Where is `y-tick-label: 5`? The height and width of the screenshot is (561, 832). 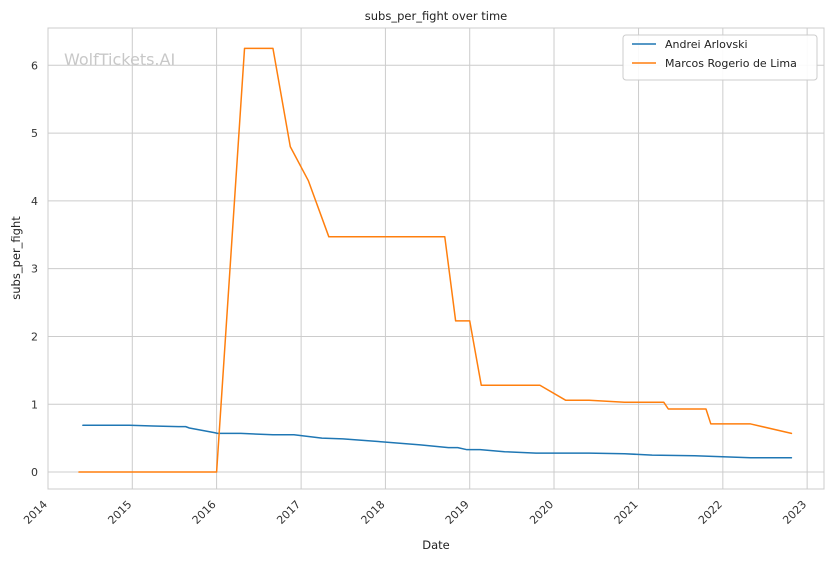
y-tick-label: 5 is located at coordinates (34, 133).